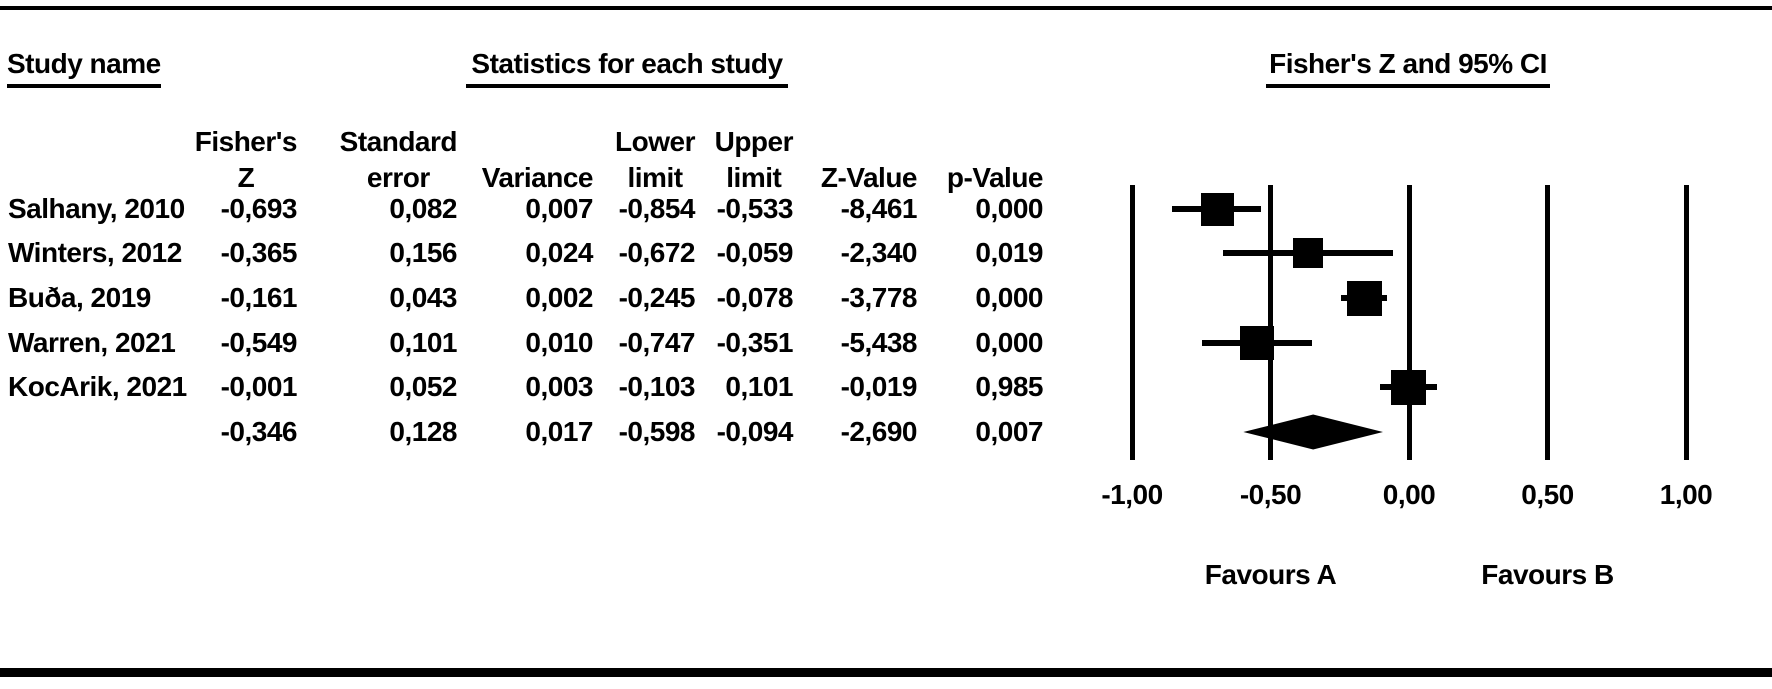  What do you see at coordinates (259, 342) in the screenshot?
I see `value-cell: -0,549` at bounding box center [259, 342].